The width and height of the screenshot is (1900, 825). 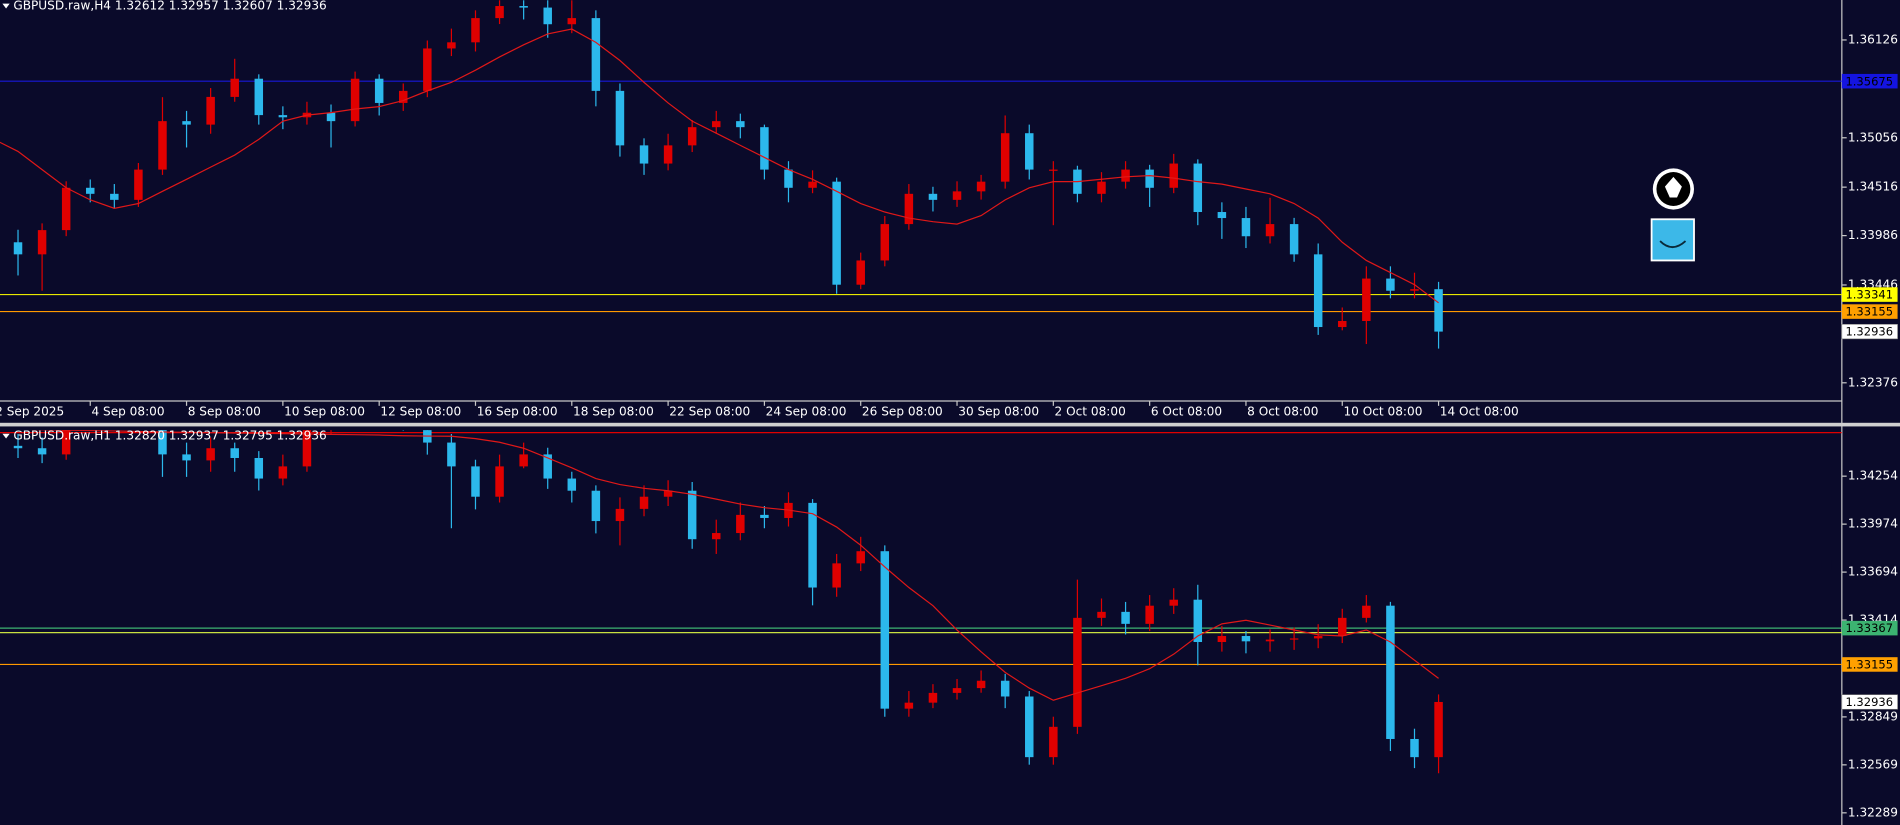 I want to click on x-tick-label: 10 Oct 08:00, so click(x=1382, y=411).